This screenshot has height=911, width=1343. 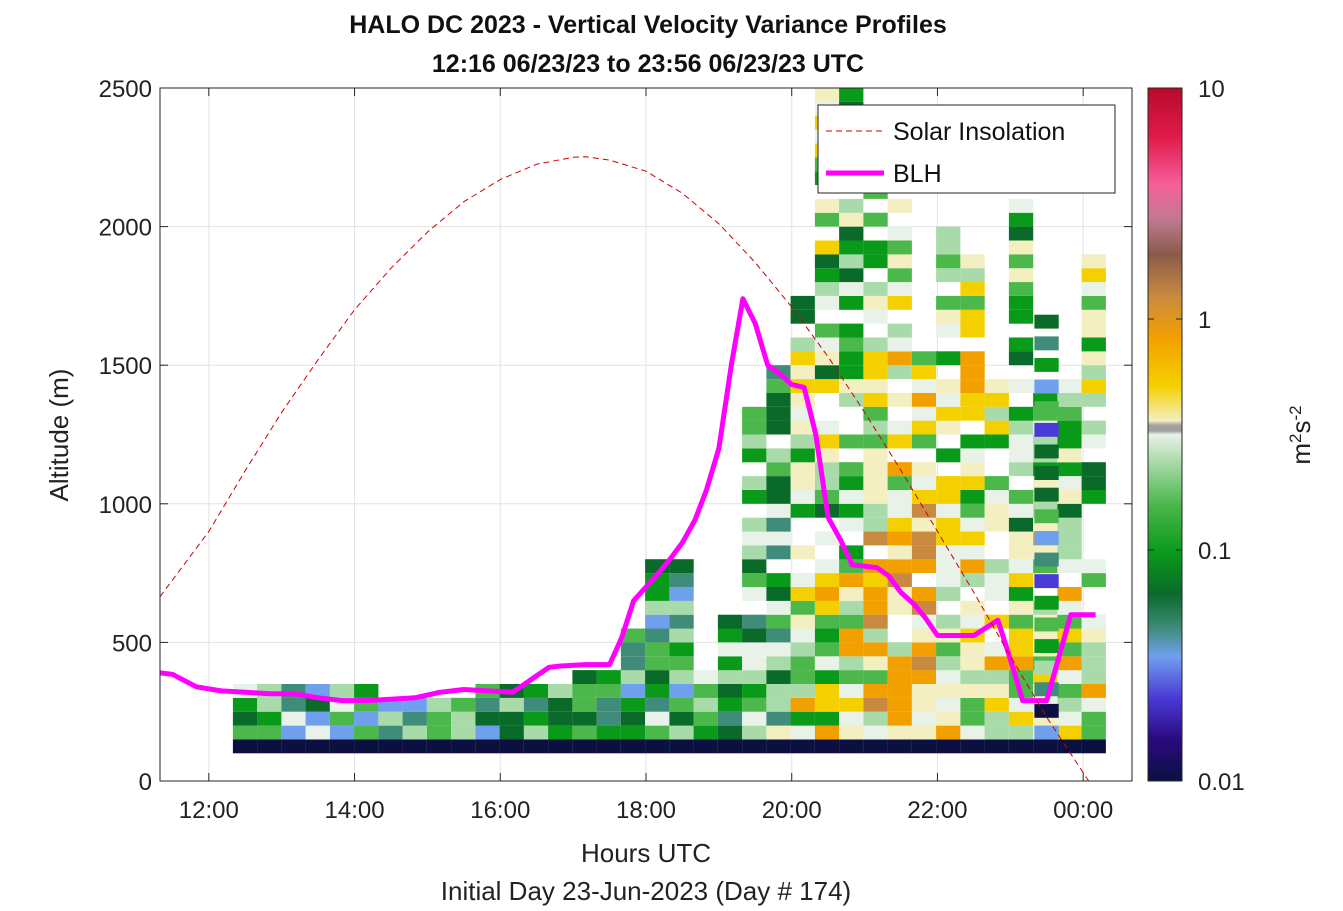 What do you see at coordinates (937, 810) in the screenshot?
I see `x-tick-label: 22:00` at bounding box center [937, 810].